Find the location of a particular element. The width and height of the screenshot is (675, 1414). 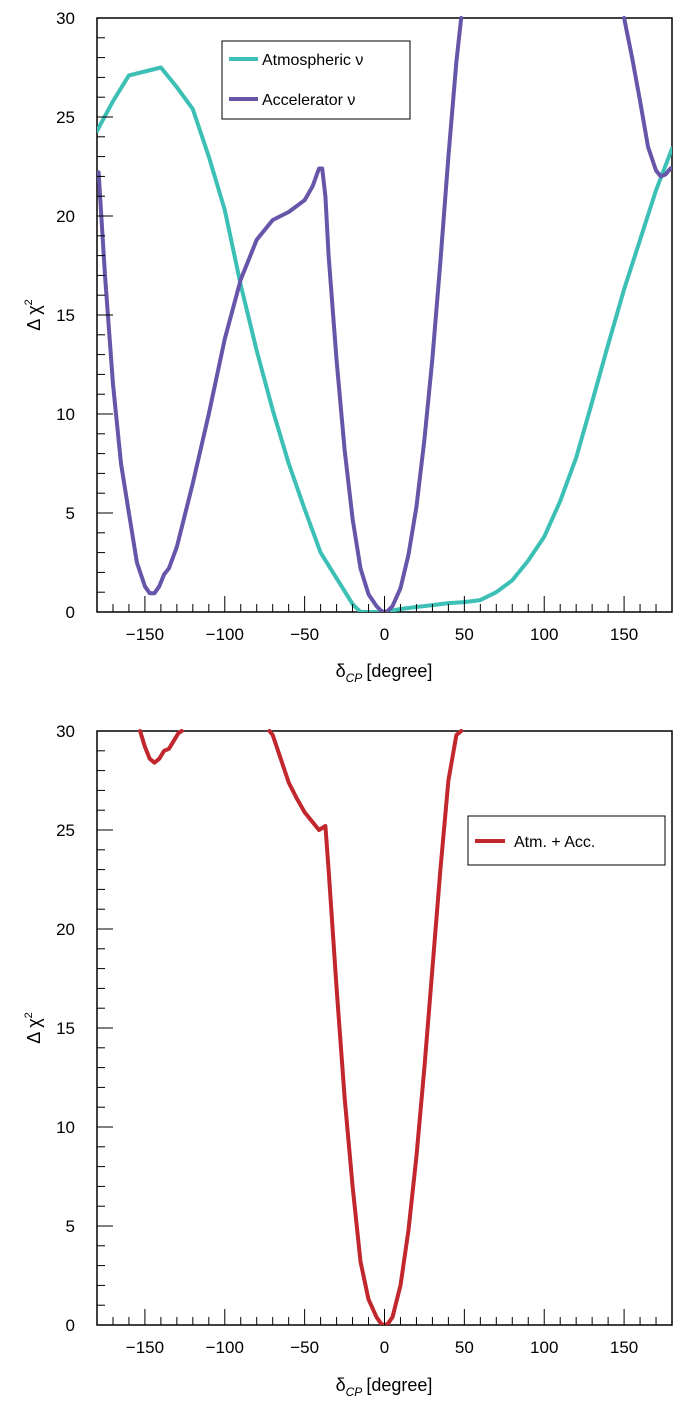

legend-label-combined: Atm. + Acc. is located at coordinates (554, 842).